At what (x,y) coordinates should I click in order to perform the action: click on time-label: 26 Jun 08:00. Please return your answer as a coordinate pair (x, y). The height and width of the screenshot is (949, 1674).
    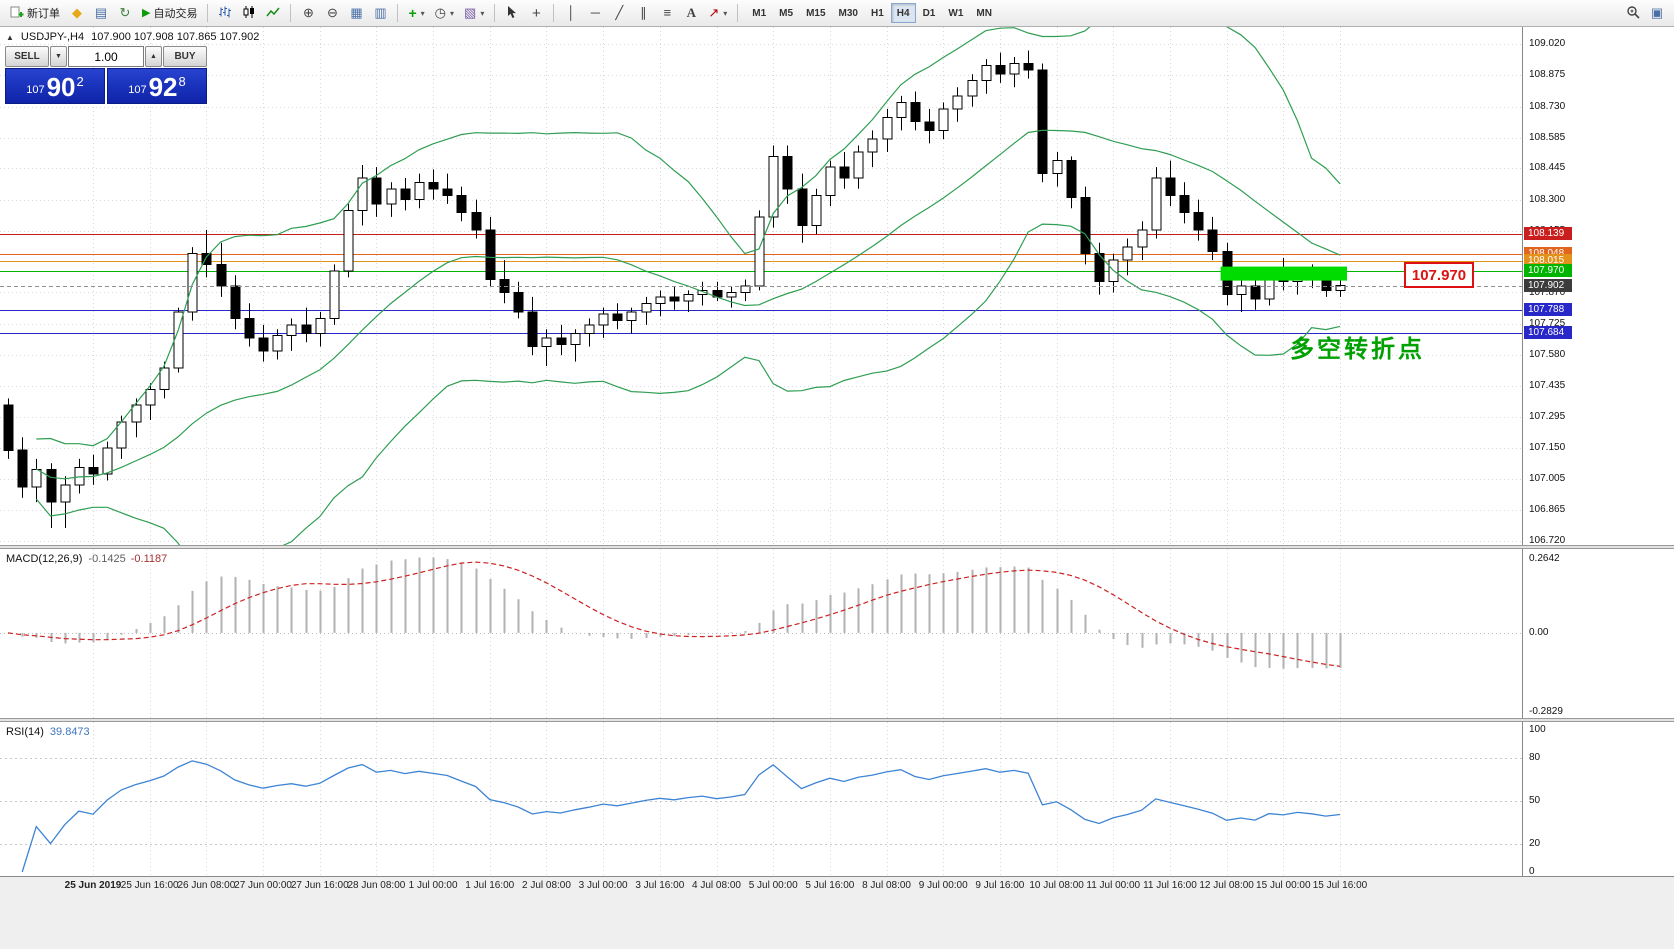
    Looking at the image, I should click on (206, 885).